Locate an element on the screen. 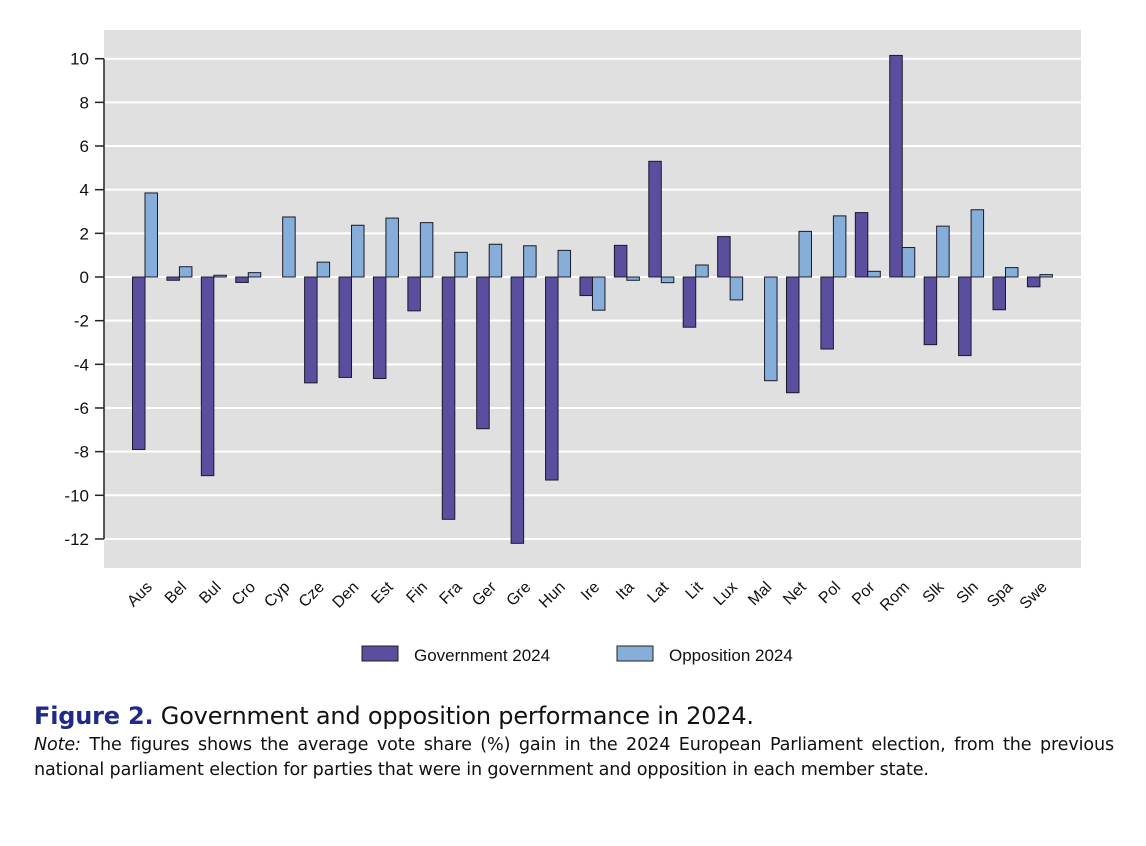 The width and height of the screenshot is (1146, 846). x-tick-label-gre: Gre is located at coordinates (519, 594).